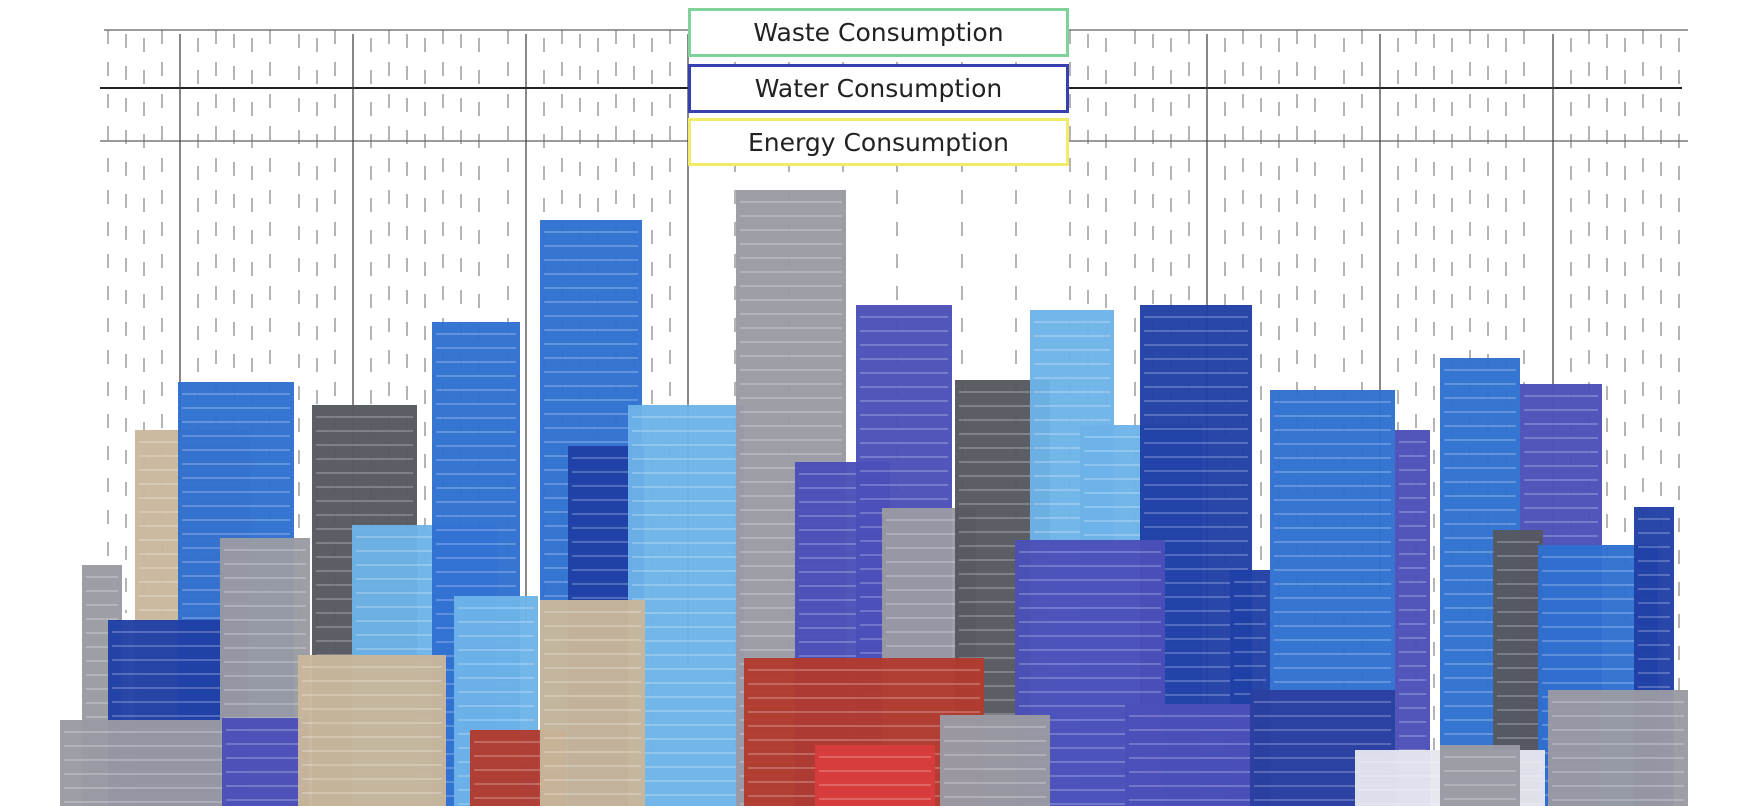  I want to click on waste-consumption-label: Waste Consumption, so click(878, 32).